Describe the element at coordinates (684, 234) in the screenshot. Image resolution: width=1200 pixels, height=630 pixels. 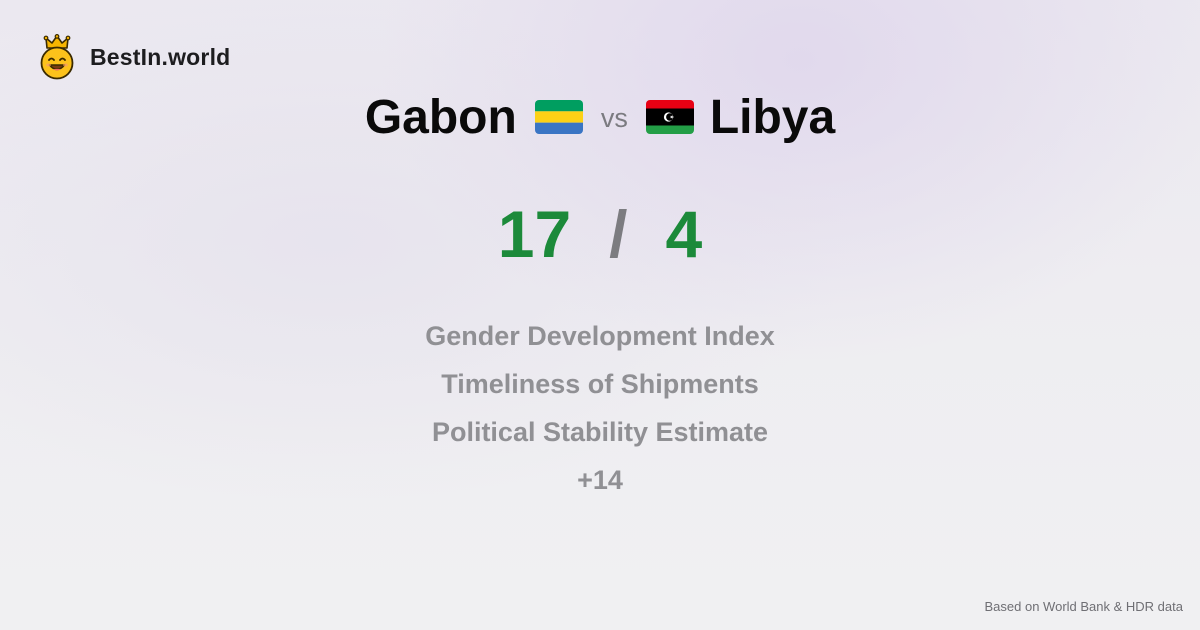
I see `right-score: 4` at that location.